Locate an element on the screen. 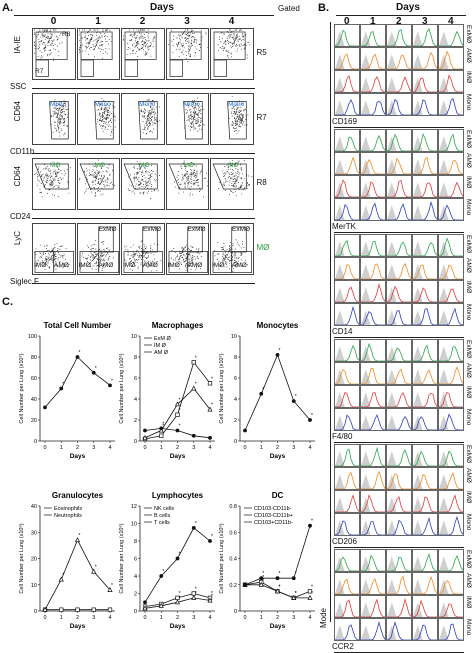  annot-mac-2: MØ is located at coordinates (144, 165).